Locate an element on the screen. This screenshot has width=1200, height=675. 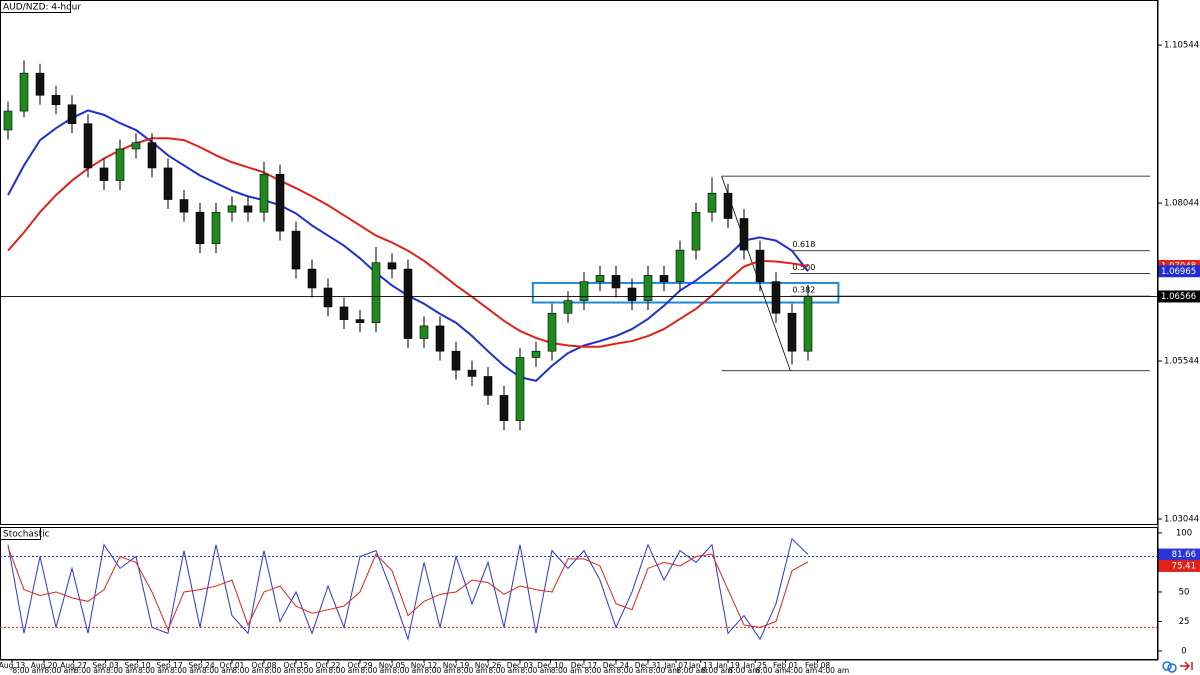
y-tick-label: 0 is located at coordinates (1183, 652).